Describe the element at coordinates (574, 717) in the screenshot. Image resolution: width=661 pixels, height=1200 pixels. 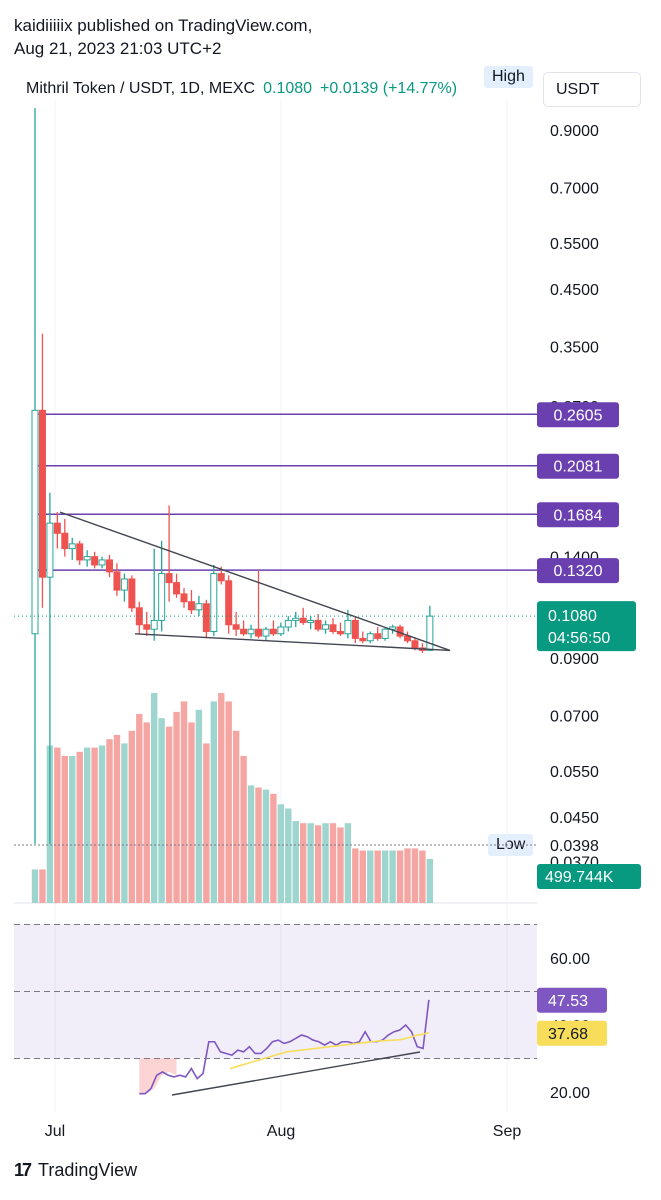
I see `price-tick-label: 0.0700` at that location.